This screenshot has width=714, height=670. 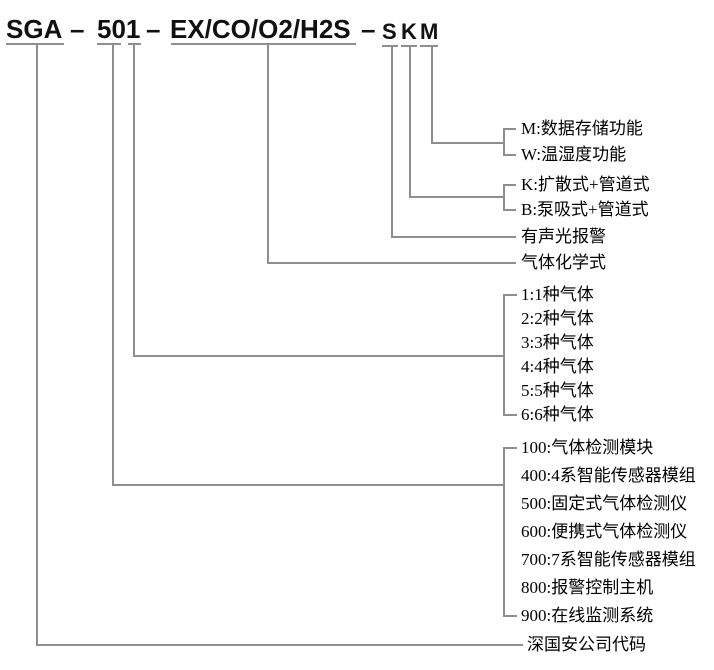 I want to click on bracket-gas-count-tick-bottom, so click(x=510, y=415).